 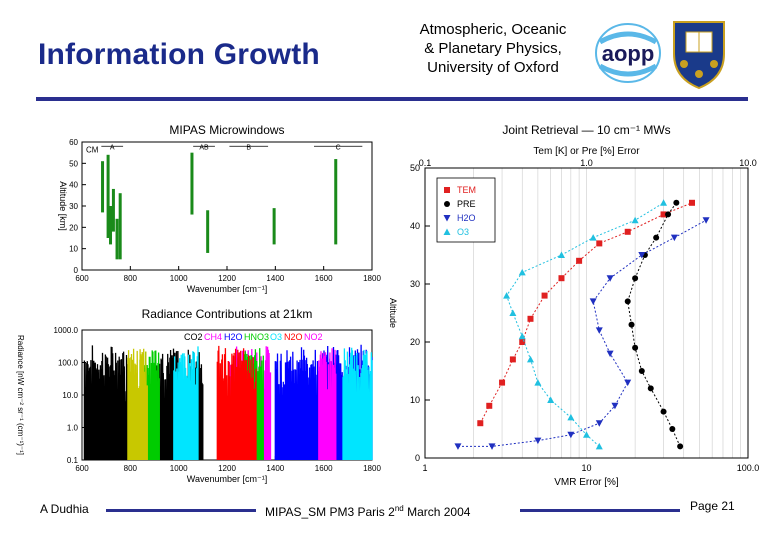 I want to click on rad-xtick-label: 1400, so click(x=275, y=468).